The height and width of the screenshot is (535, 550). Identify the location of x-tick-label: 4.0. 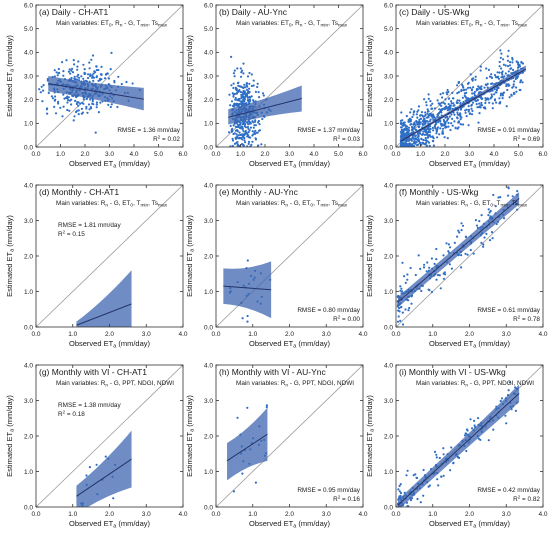
(542, 514).